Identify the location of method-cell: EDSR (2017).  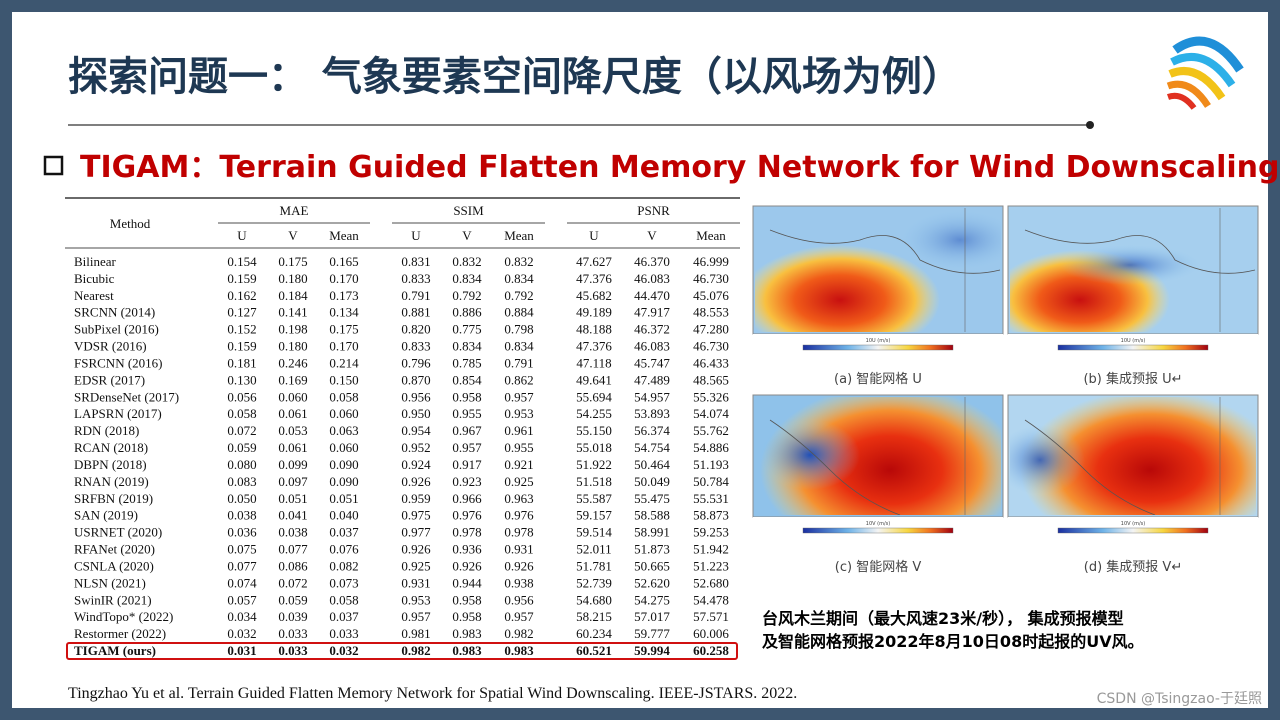
(109, 379).